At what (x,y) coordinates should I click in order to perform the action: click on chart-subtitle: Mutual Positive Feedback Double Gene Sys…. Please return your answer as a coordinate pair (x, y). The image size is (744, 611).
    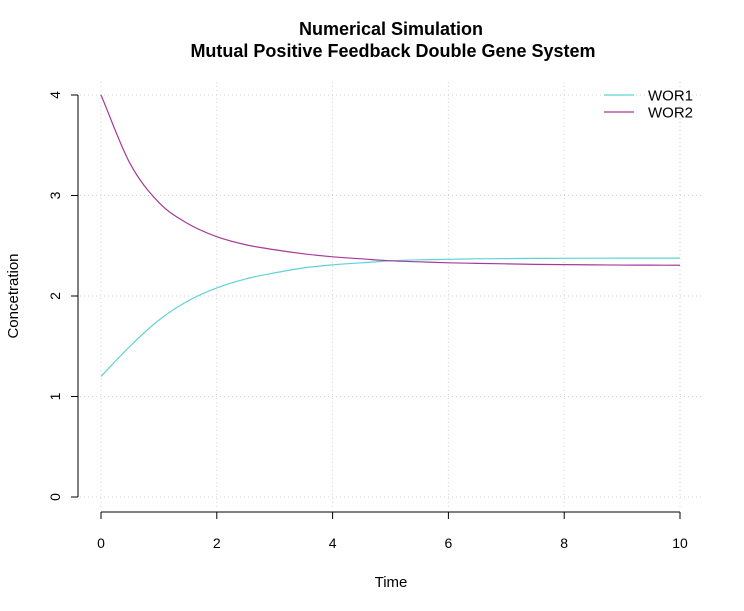
    Looking at the image, I should click on (392, 51).